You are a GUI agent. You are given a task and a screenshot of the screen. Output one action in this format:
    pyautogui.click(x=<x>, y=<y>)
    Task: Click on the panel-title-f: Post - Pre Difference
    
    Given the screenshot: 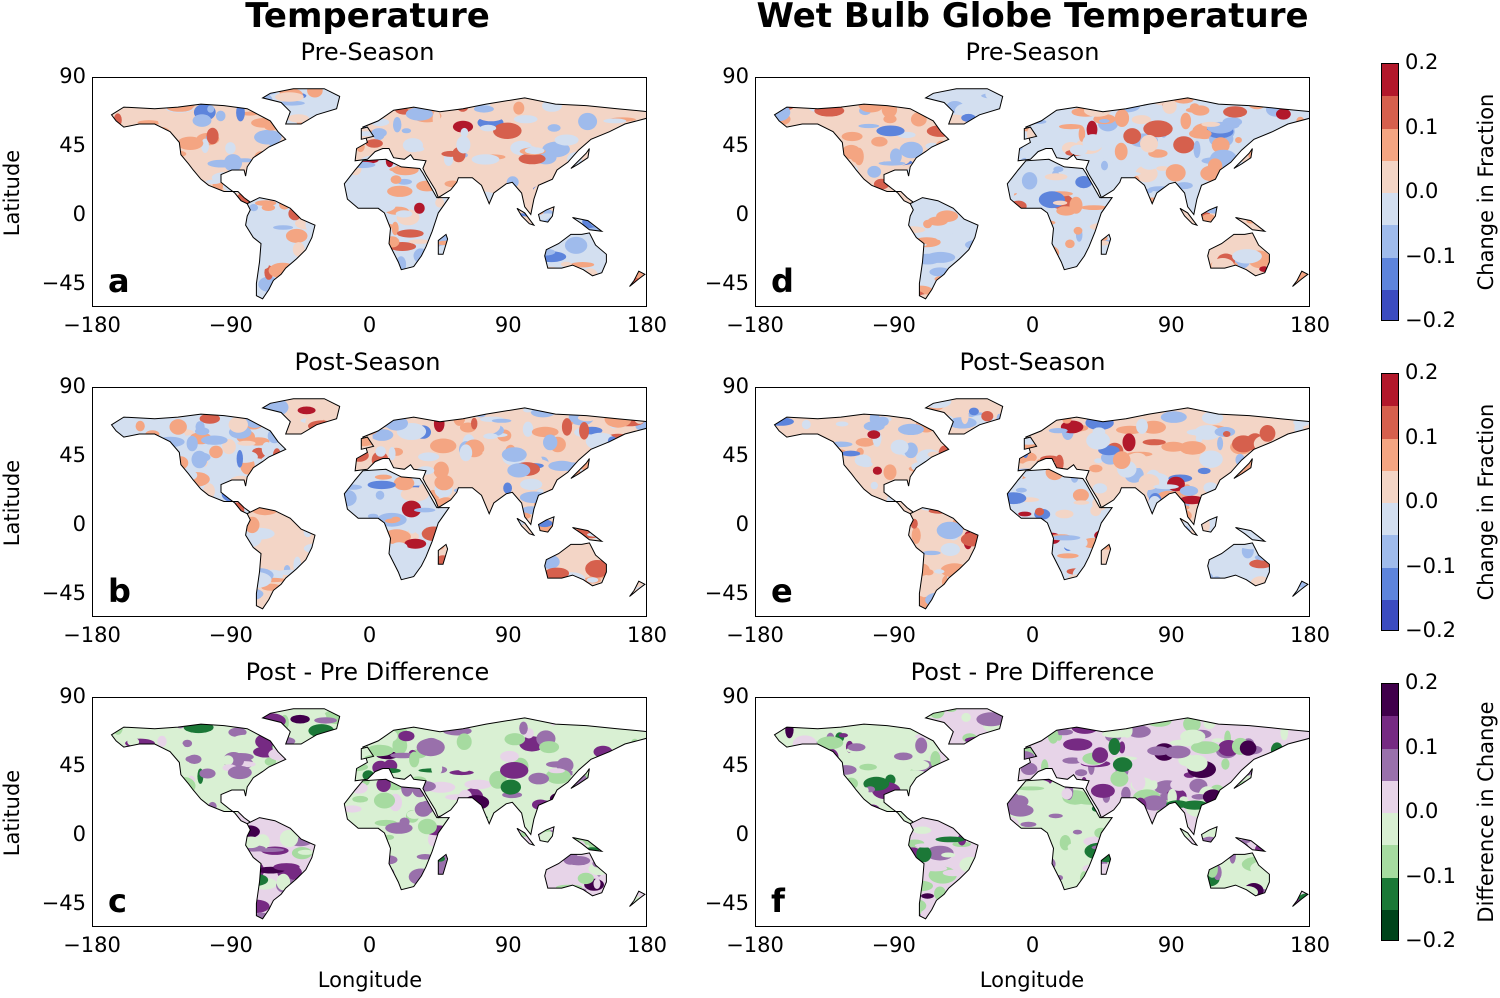 What is the action you would take?
    pyautogui.click(x=1032, y=672)
    